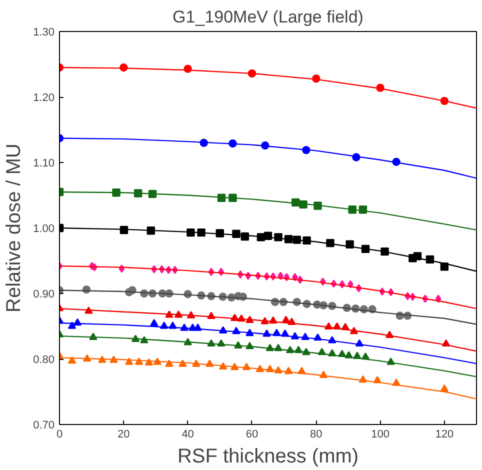  I want to click on x-axis-title: RSF thickness (mm), so click(268, 457).